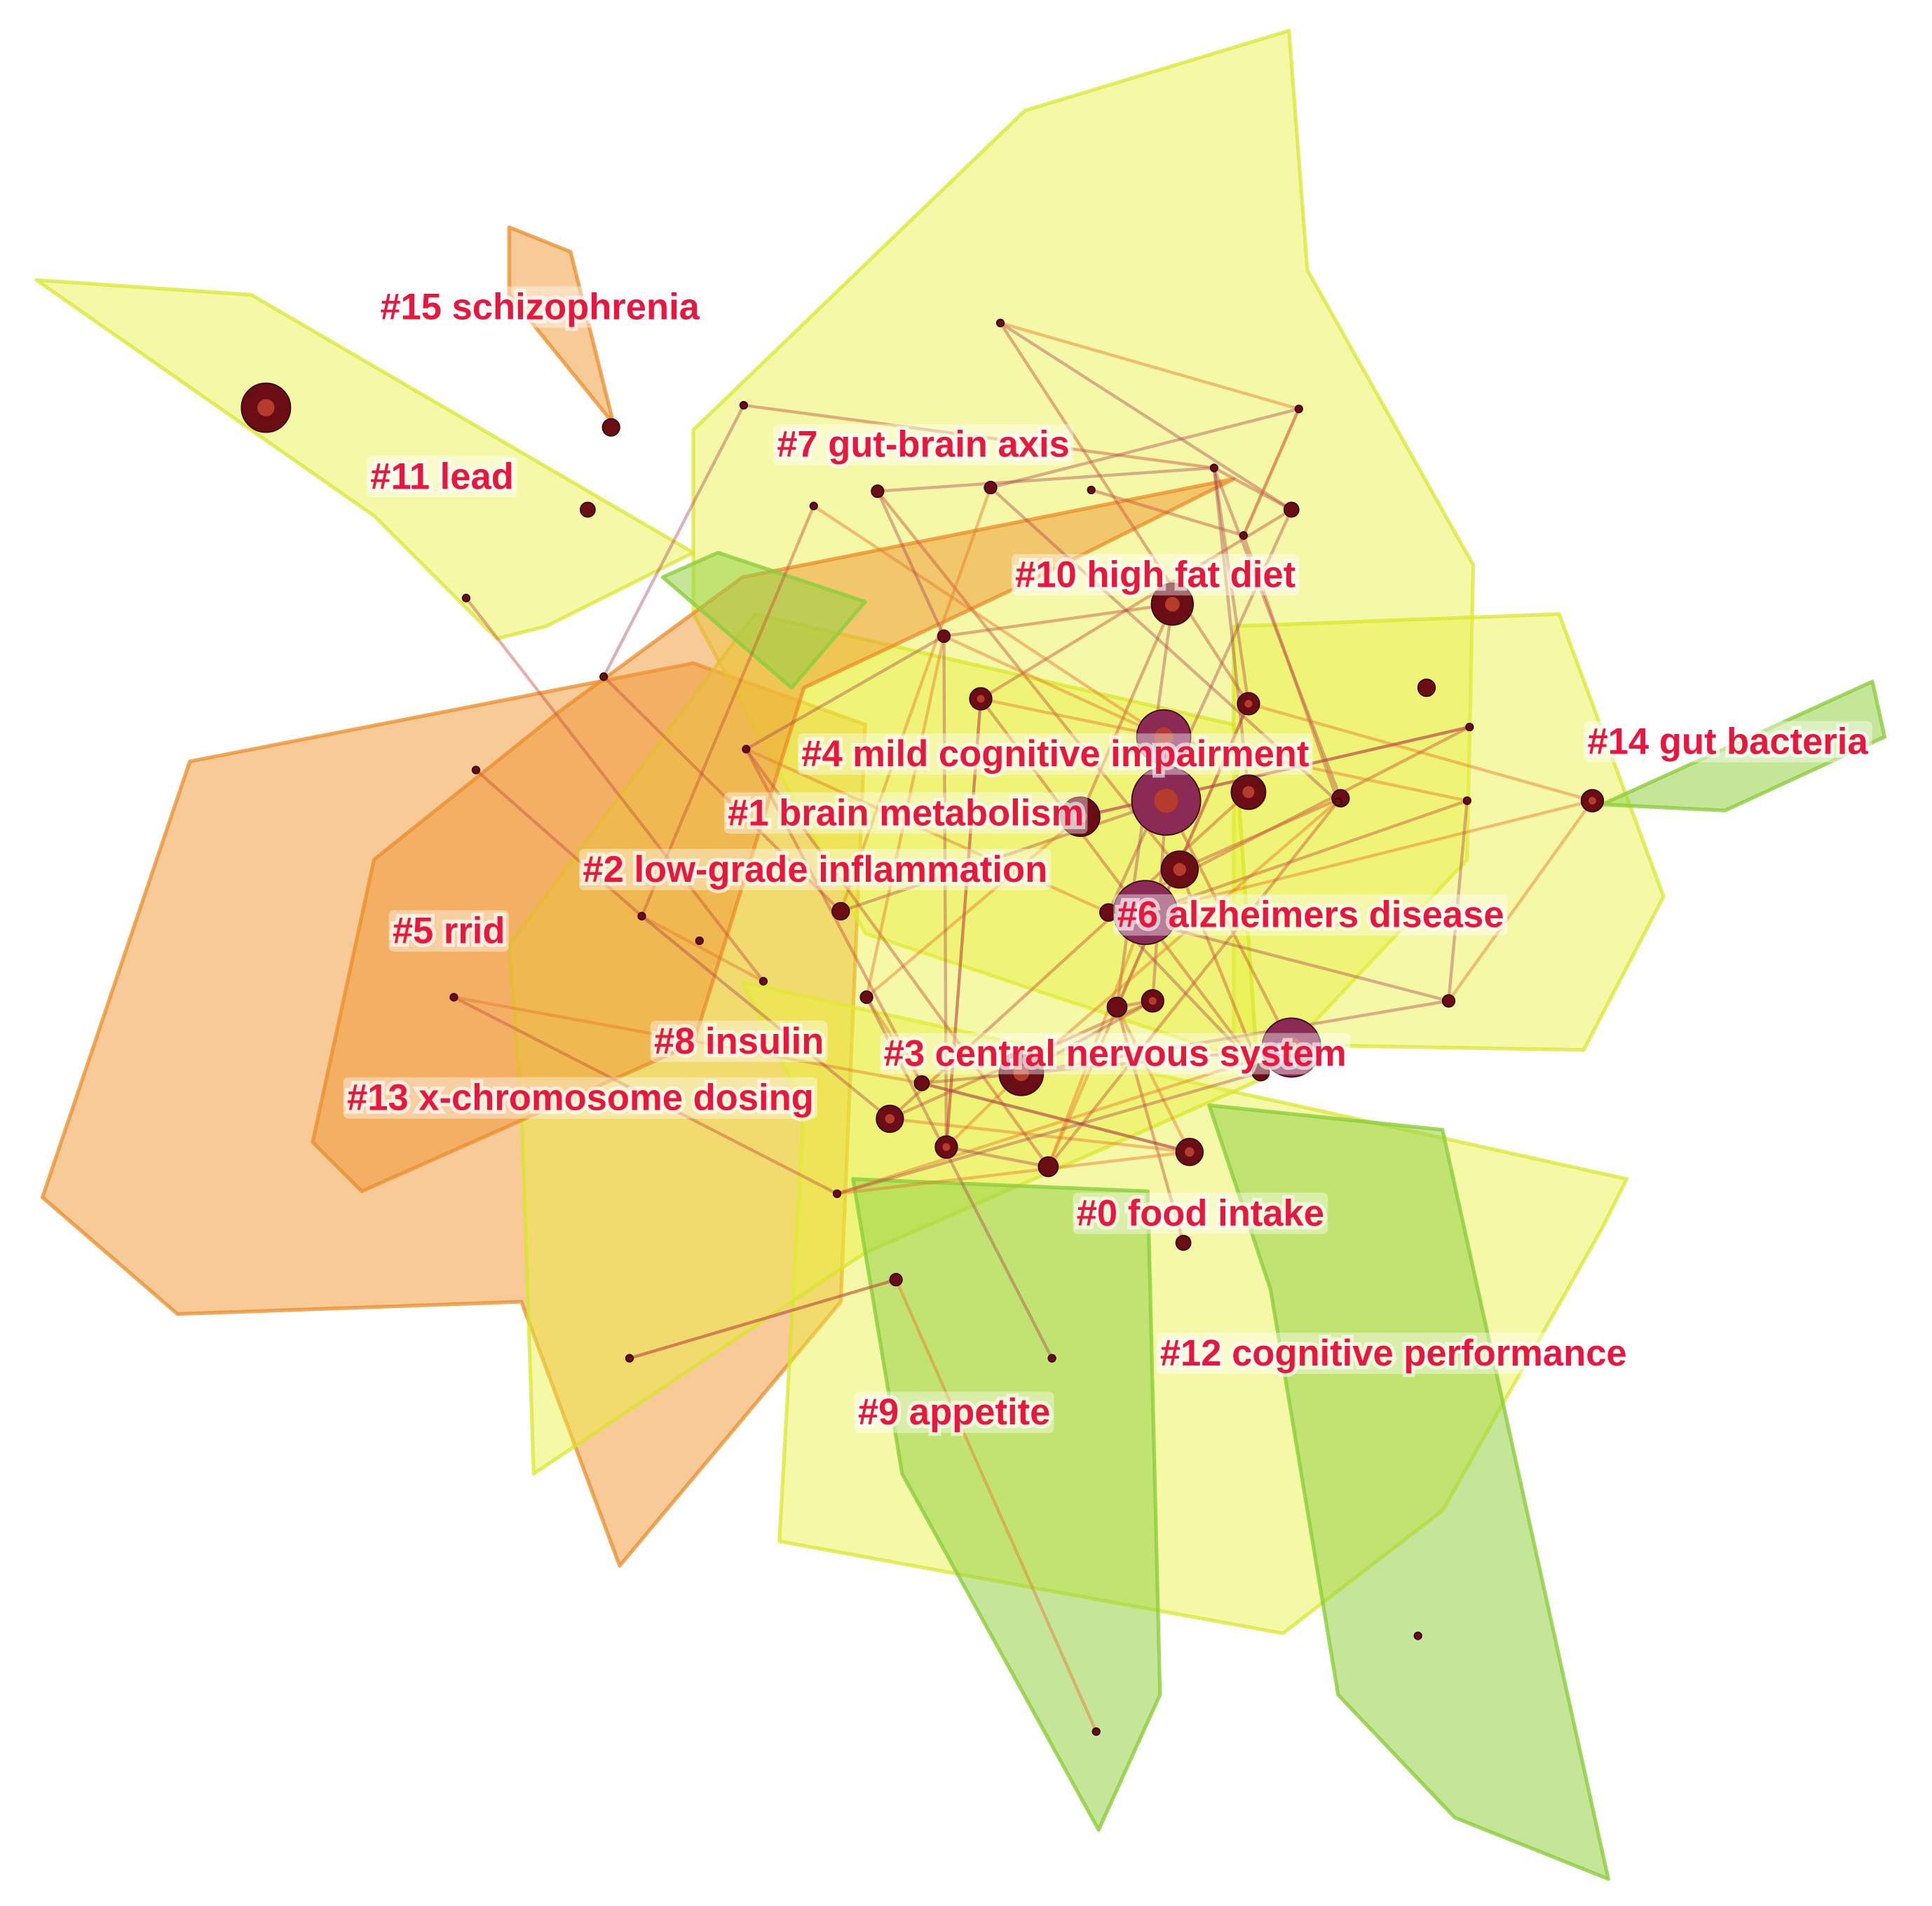  Describe the element at coordinates (580, 1098) in the screenshot. I see `cluster-label: #13 x-chromosome dosing` at that location.